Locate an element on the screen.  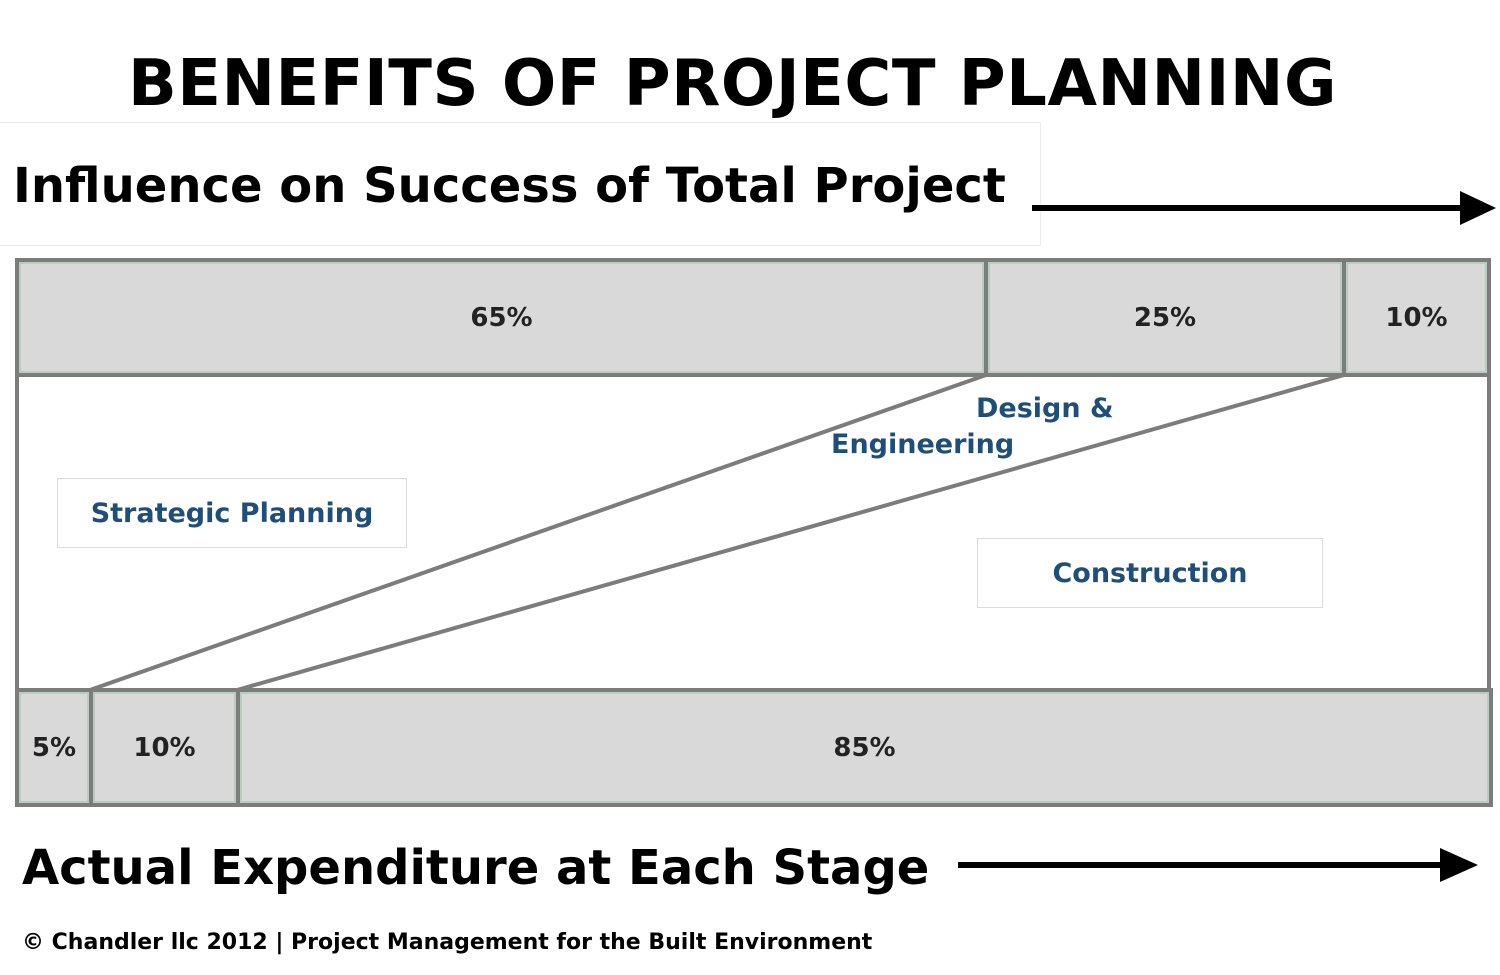
influence-value-design: 25% is located at coordinates (1165, 317).